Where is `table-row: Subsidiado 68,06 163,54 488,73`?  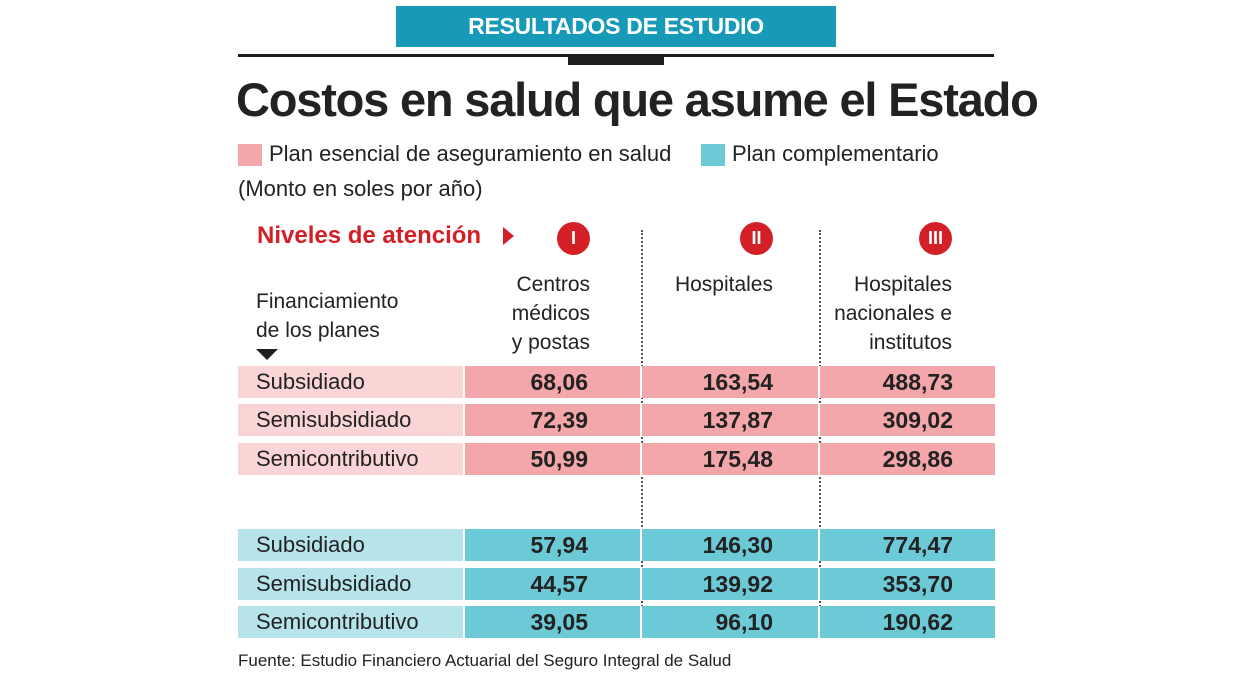 table-row: Subsidiado 68,06 163,54 488,73 is located at coordinates (616, 382).